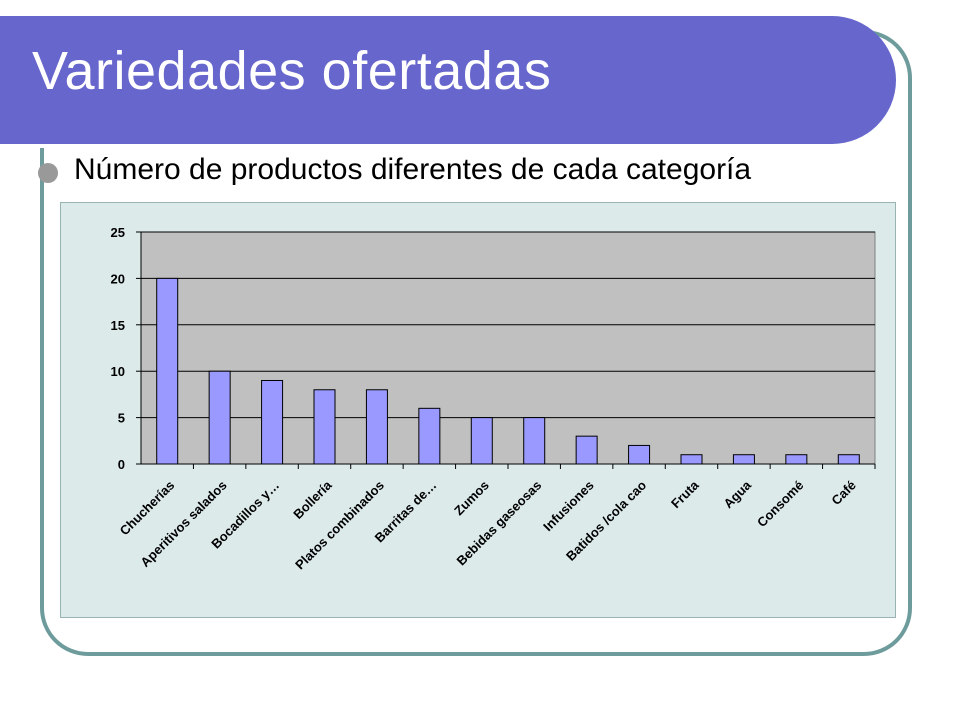 The image size is (960, 720). Describe the element at coordinates (118, 325) in the screenshot. I see `y-tick-label: 15` at that location.